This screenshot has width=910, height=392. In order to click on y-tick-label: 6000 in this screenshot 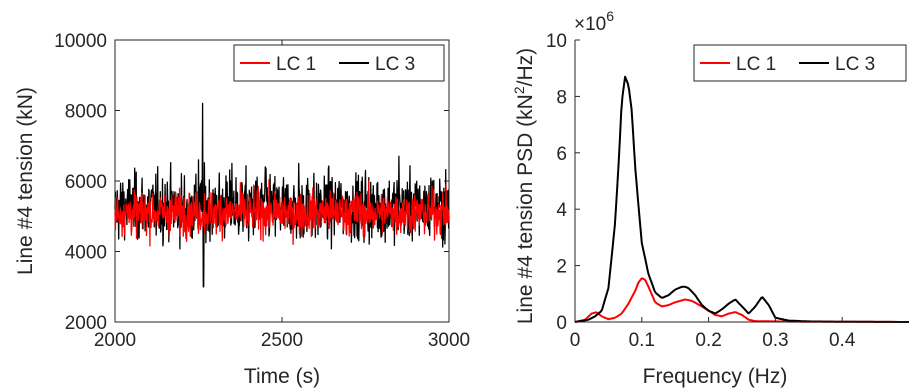, I will do `click(86, 182)`.